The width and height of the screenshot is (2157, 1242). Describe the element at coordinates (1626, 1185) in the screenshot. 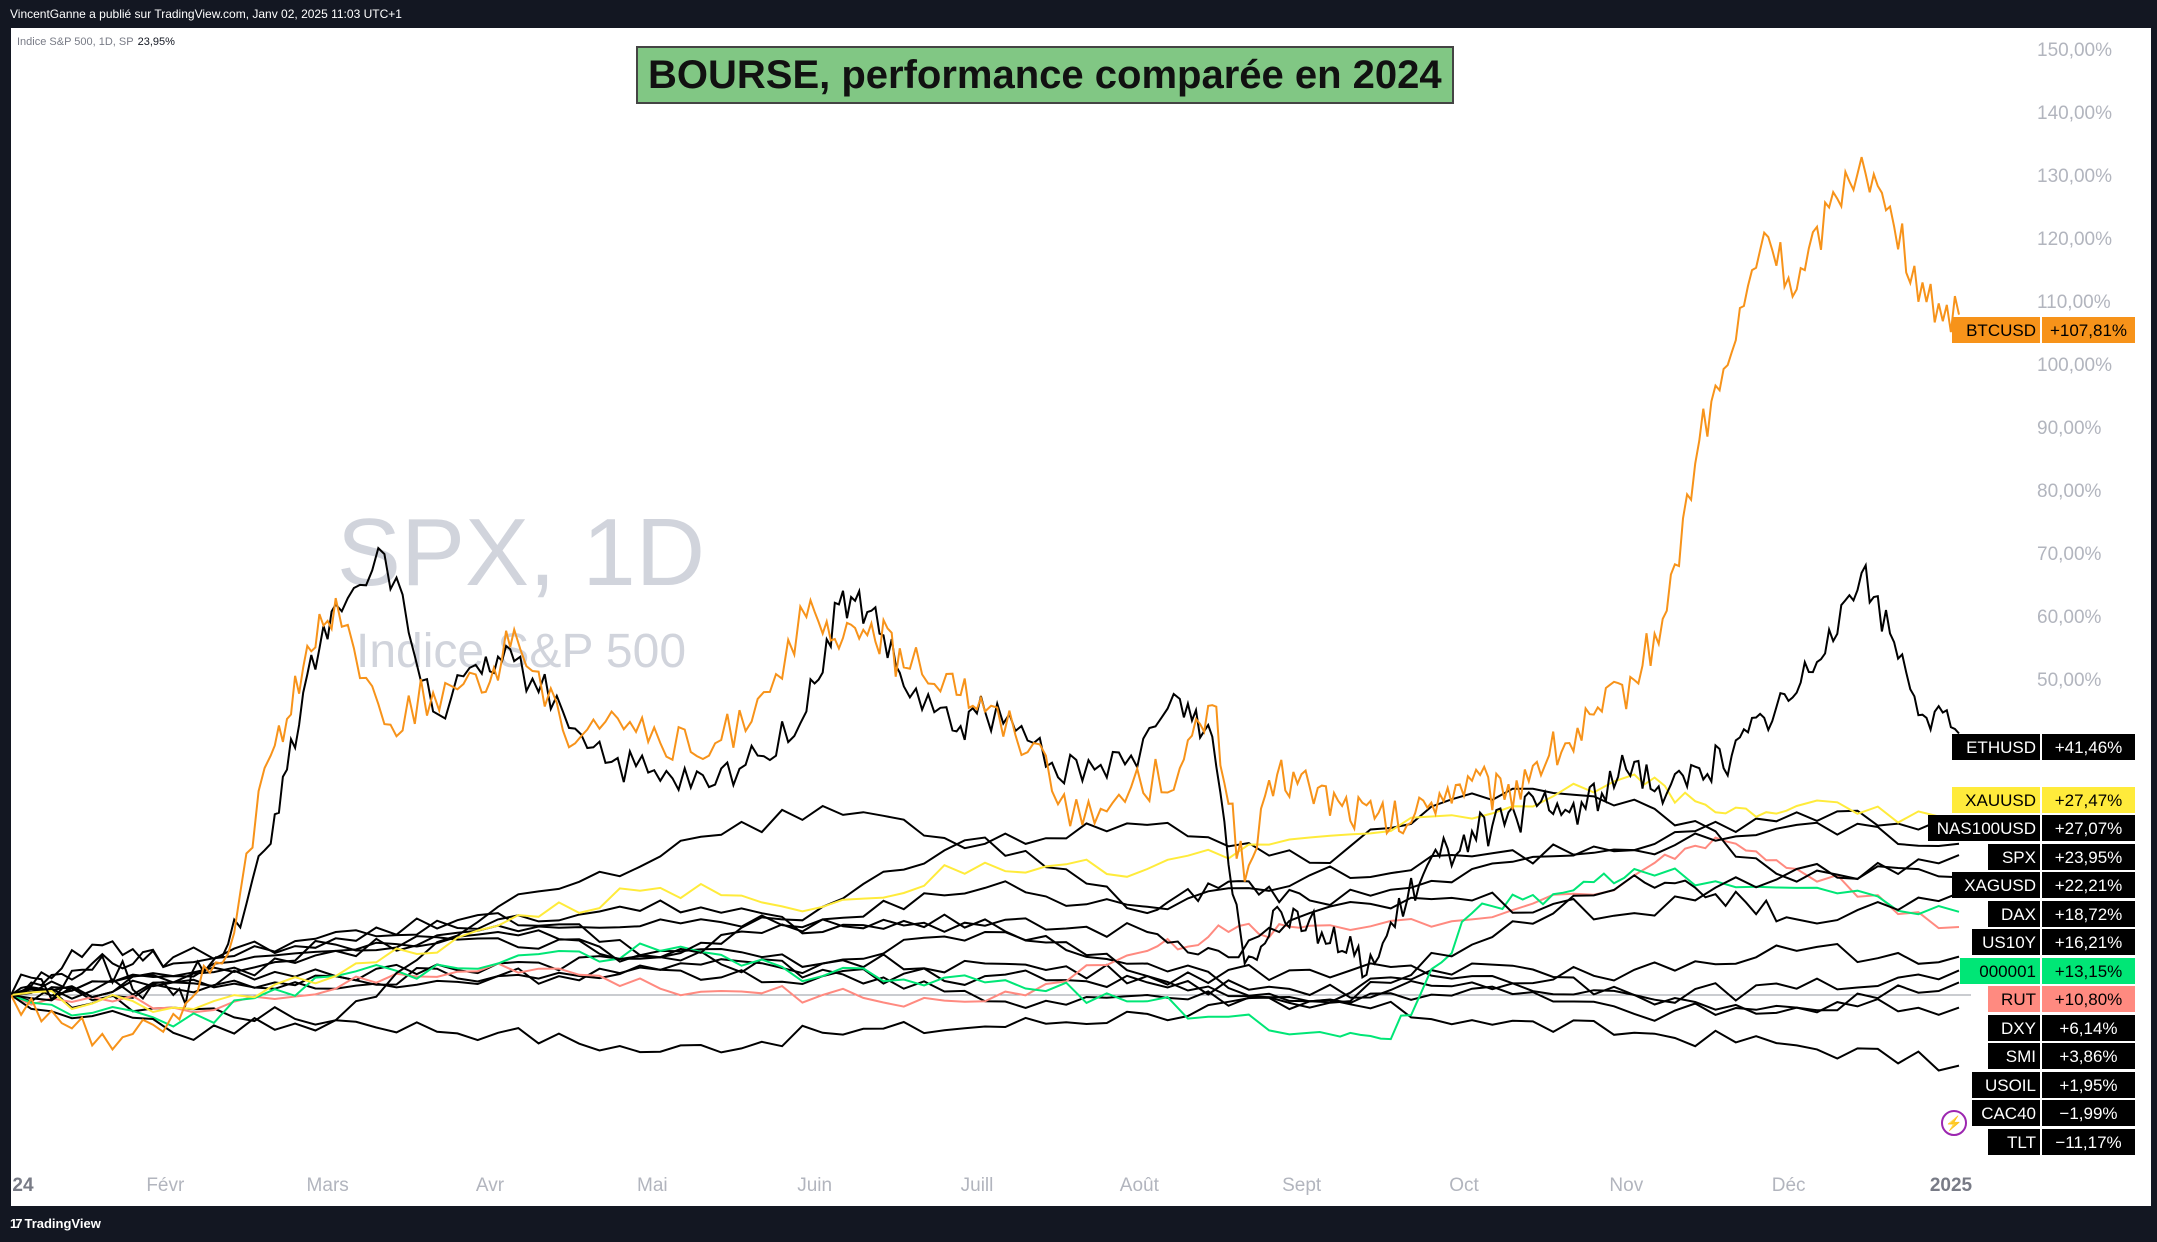

I see `x-tick-label: Nov` at that location.